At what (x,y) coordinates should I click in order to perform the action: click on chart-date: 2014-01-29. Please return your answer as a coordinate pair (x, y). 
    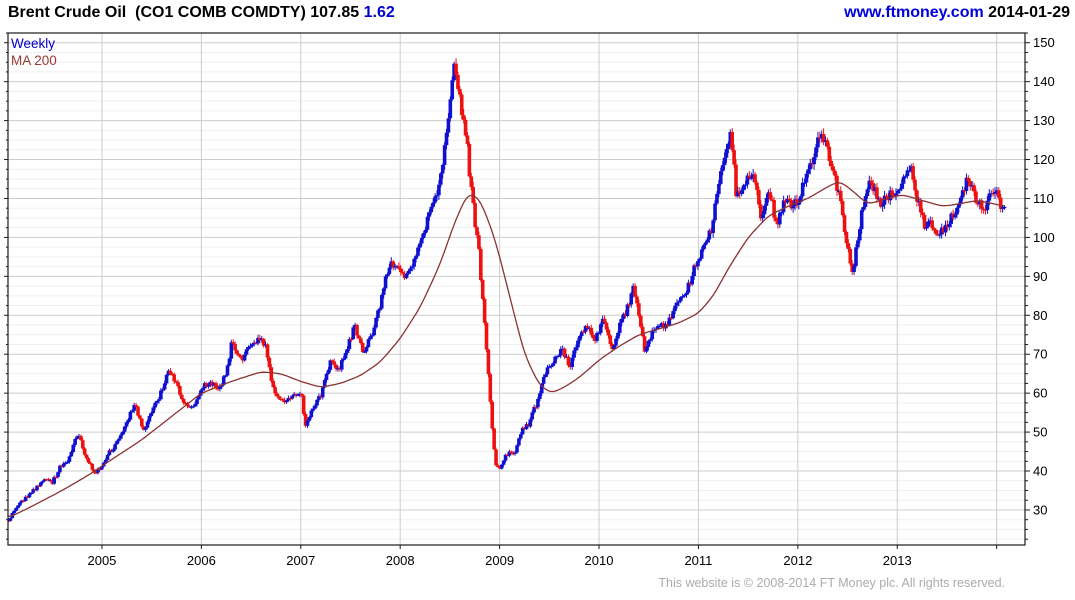
    Looking at the image, I should click on (1026, 12).